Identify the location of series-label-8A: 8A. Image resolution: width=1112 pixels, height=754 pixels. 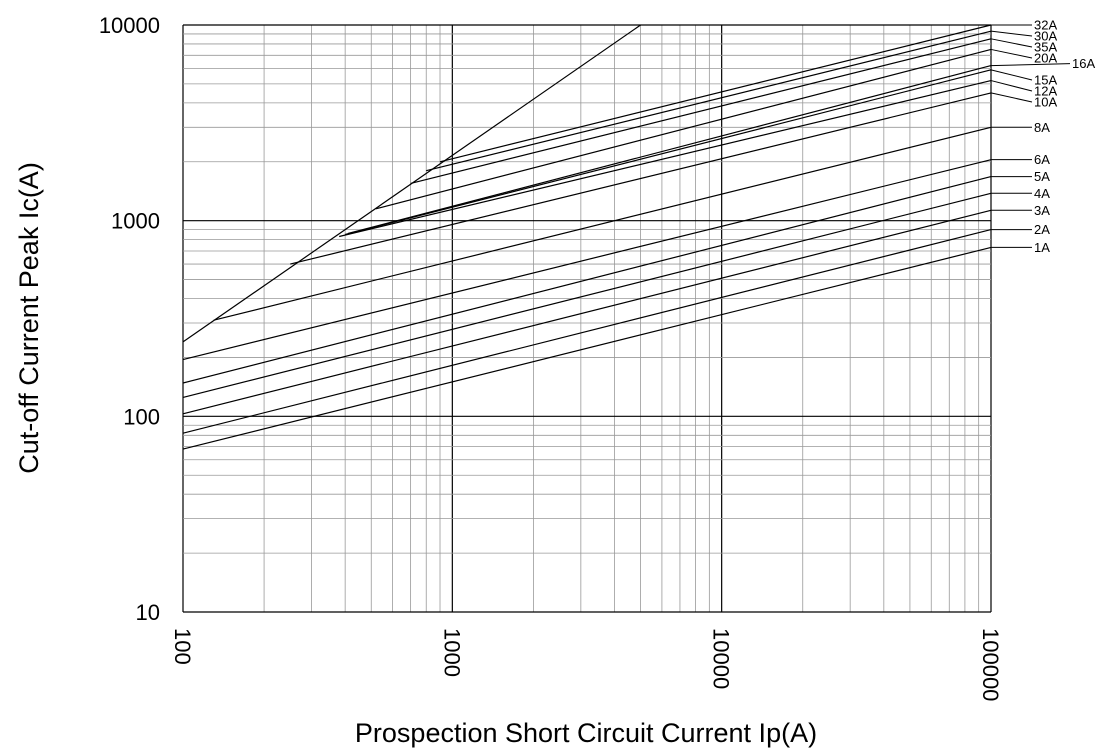
(1042, 127).